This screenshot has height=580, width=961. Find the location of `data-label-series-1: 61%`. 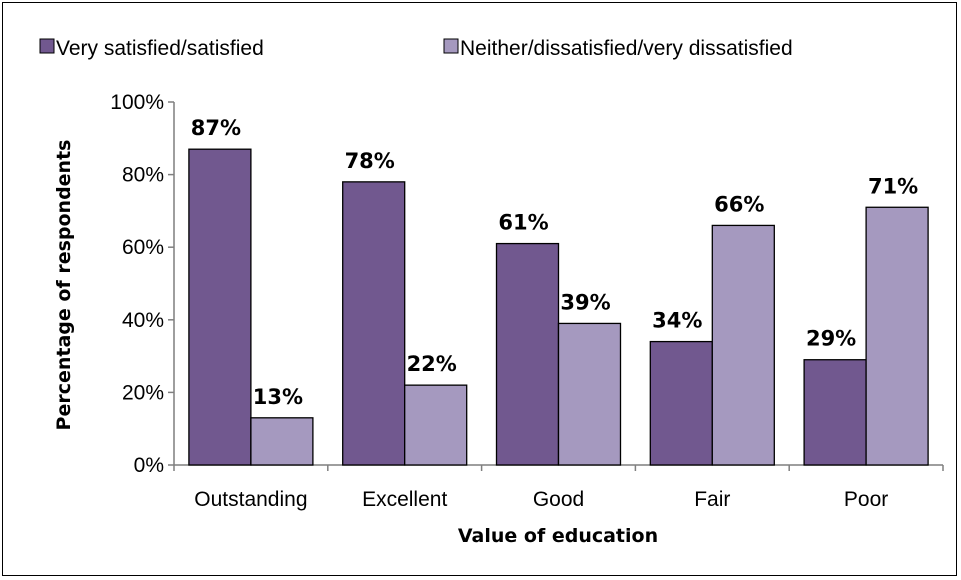

data-label-series-1: 61% is located at coordinates (523, 223).